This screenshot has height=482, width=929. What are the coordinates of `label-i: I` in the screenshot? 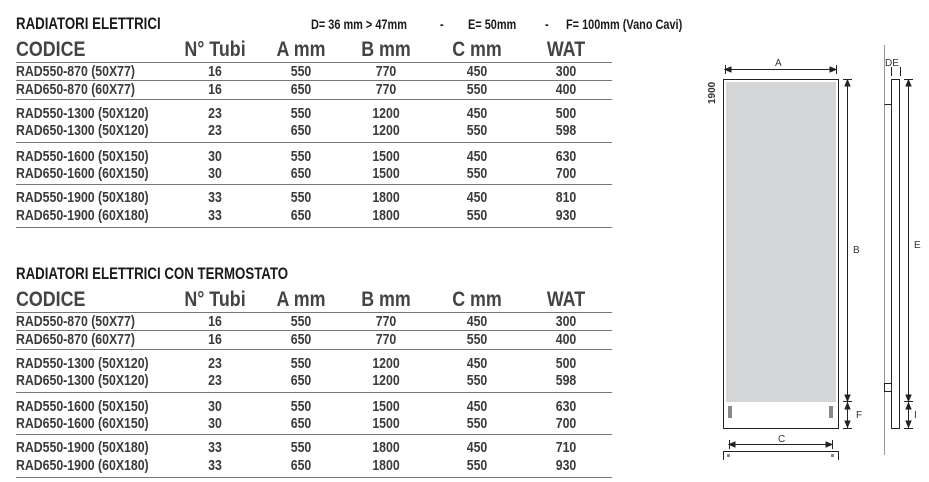 It's located at (915, 415).